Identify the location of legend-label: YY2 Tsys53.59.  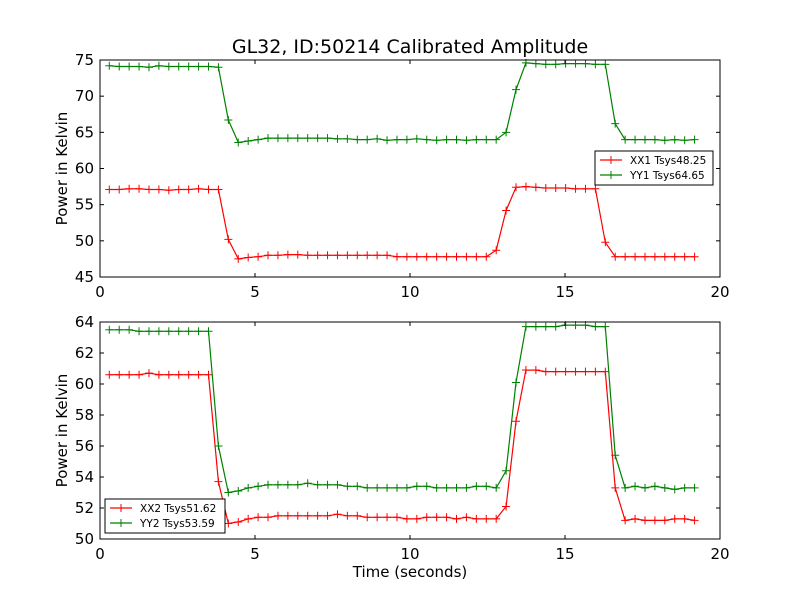
(177, 524).